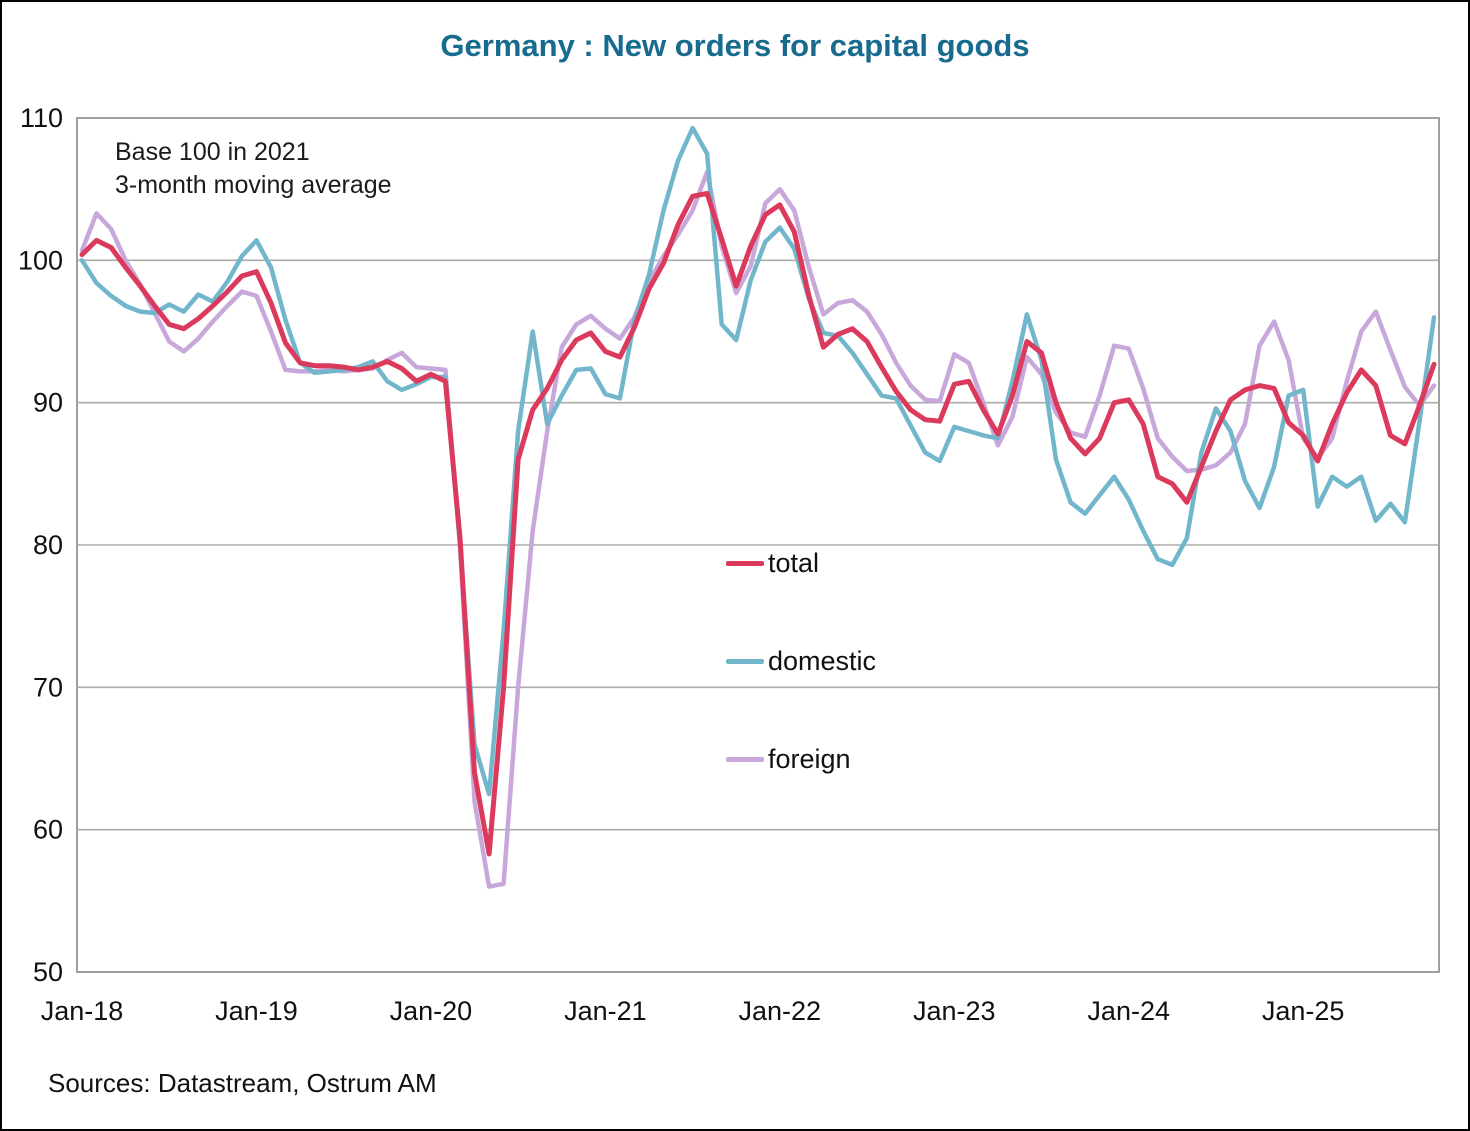 Image resolution: width=1470 pixels, height=1131 pixels. Describe the element at coordinates (431, 1011) in the screenshot. I see `x-tick-label-Jan-20: Jan-20` at that location.